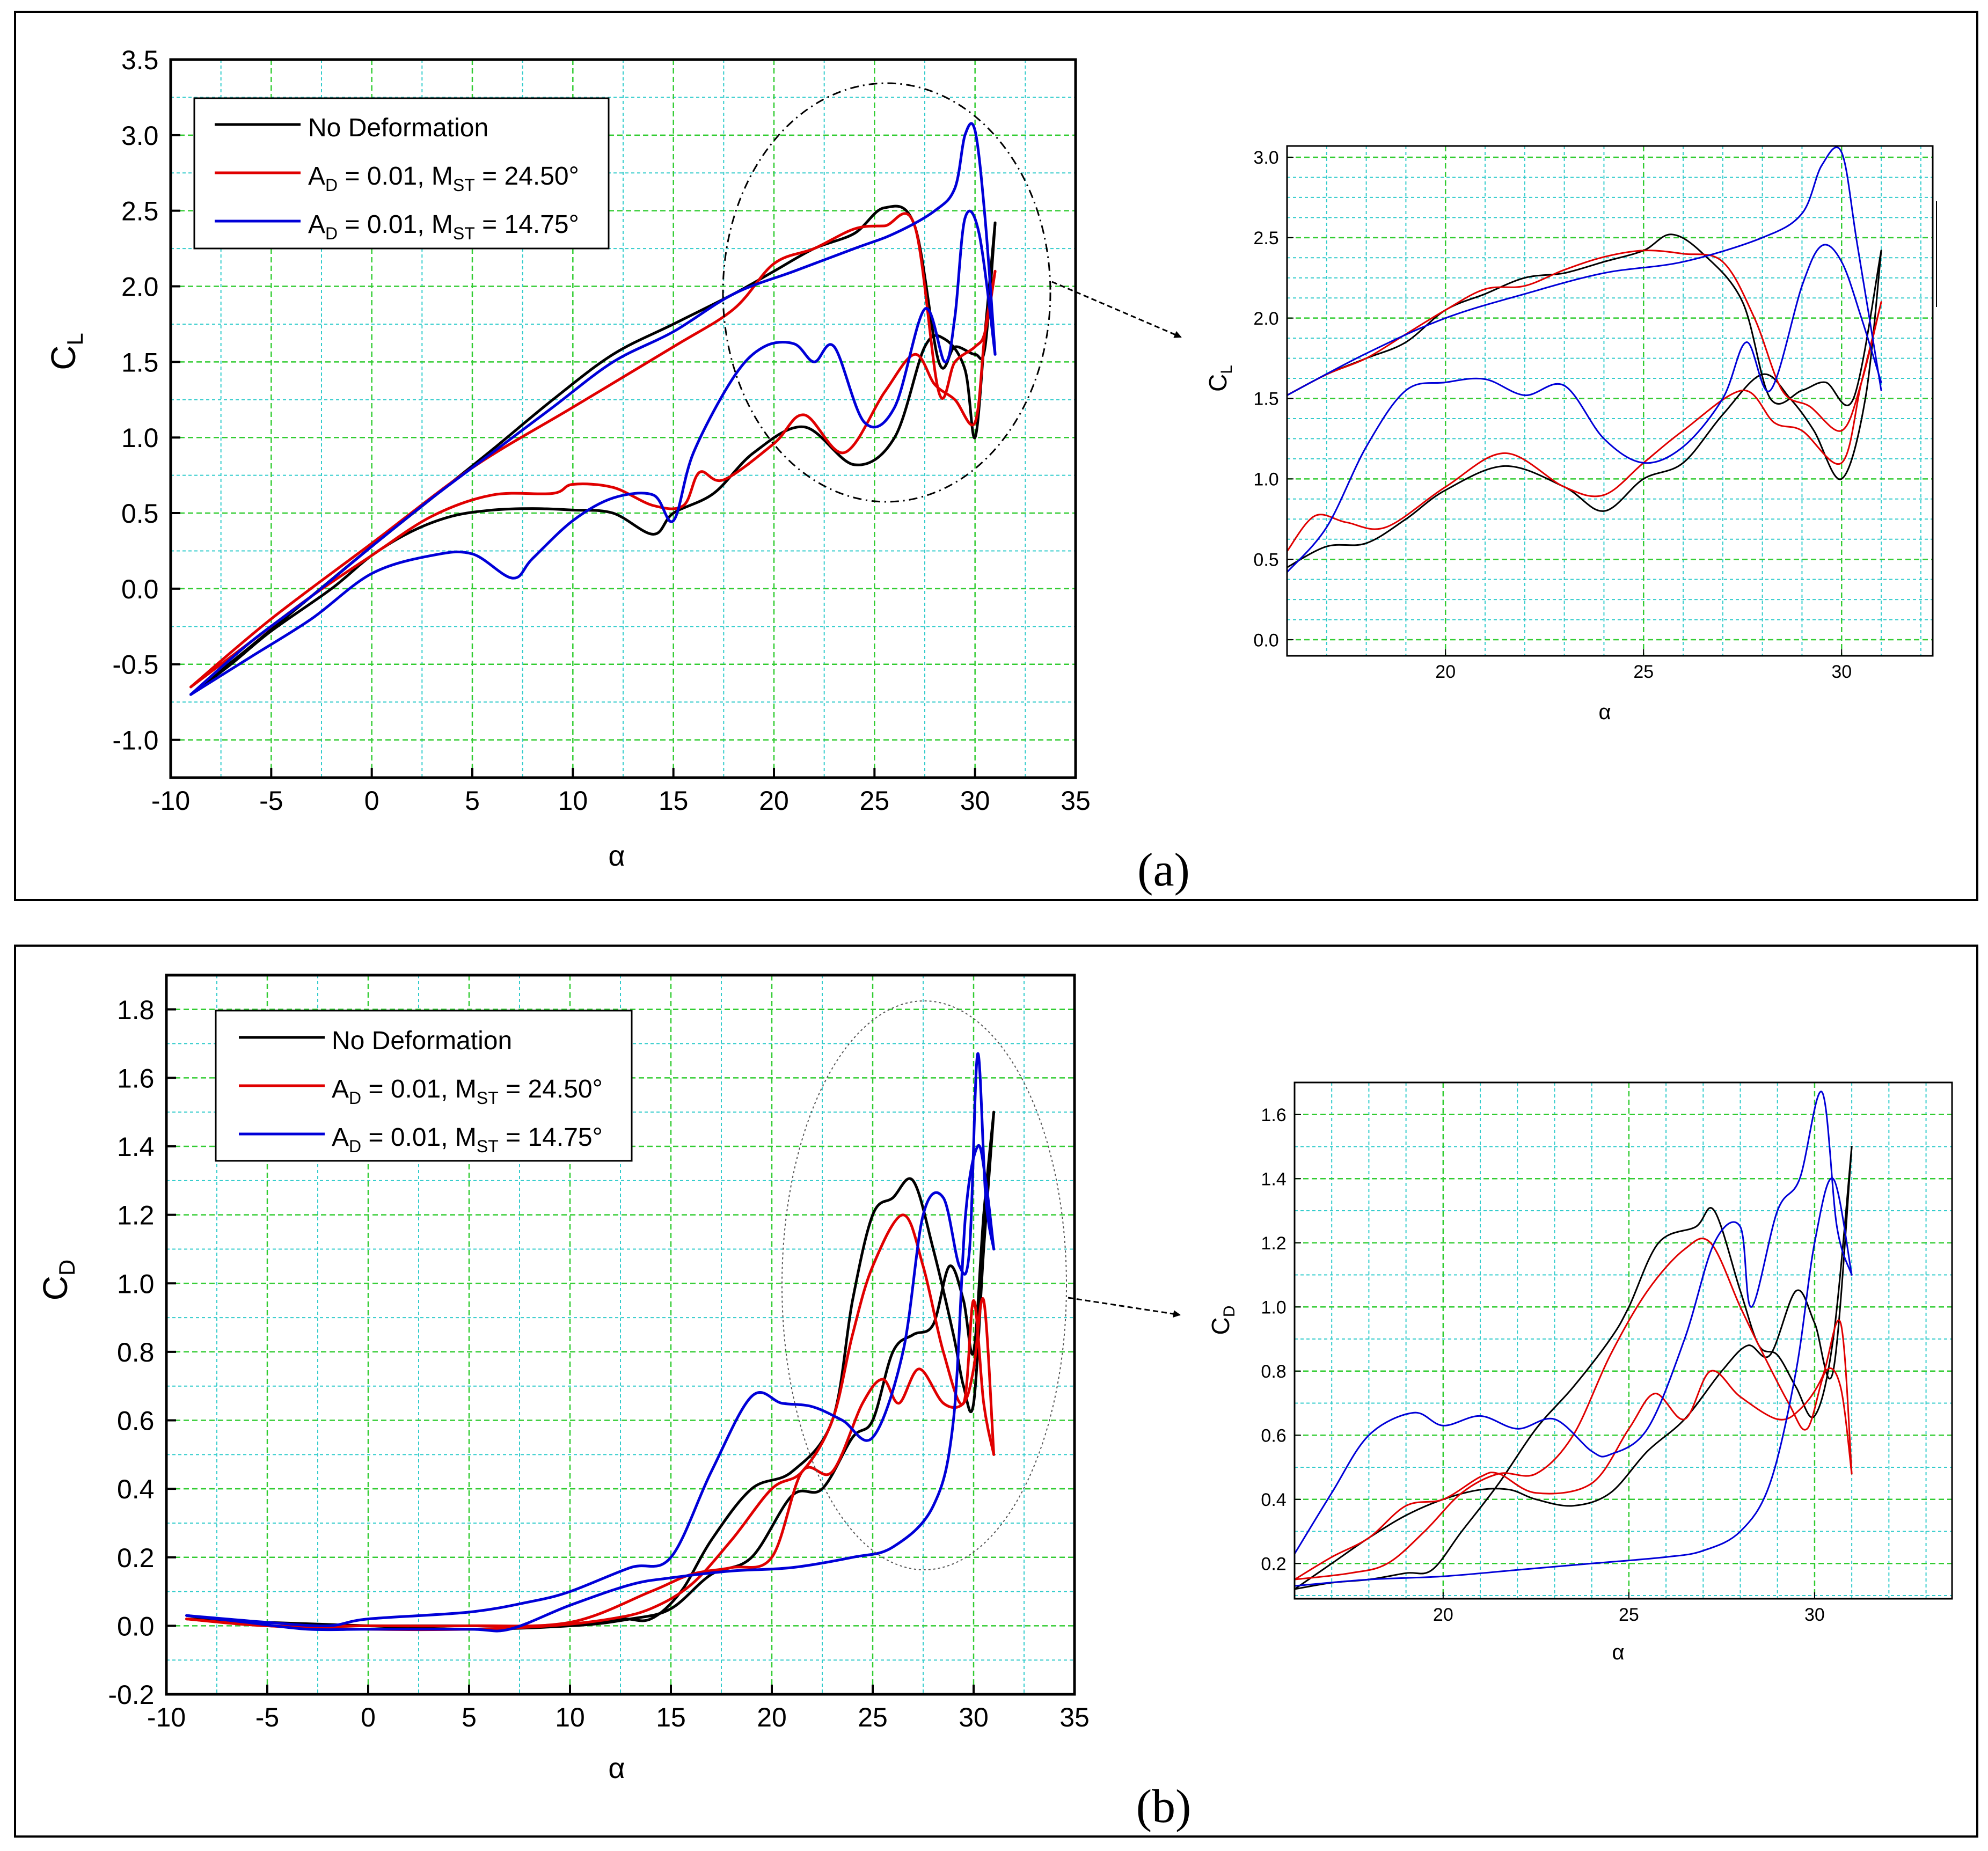 The height and width of the screenshot is (1851, 1988). What do you see at coordinates (618, 1717) in the screenshot?
I see `x-tick-labels: -10 -5 0 5 10 15 20 25 30 35` at bounding box center [618, 1717].